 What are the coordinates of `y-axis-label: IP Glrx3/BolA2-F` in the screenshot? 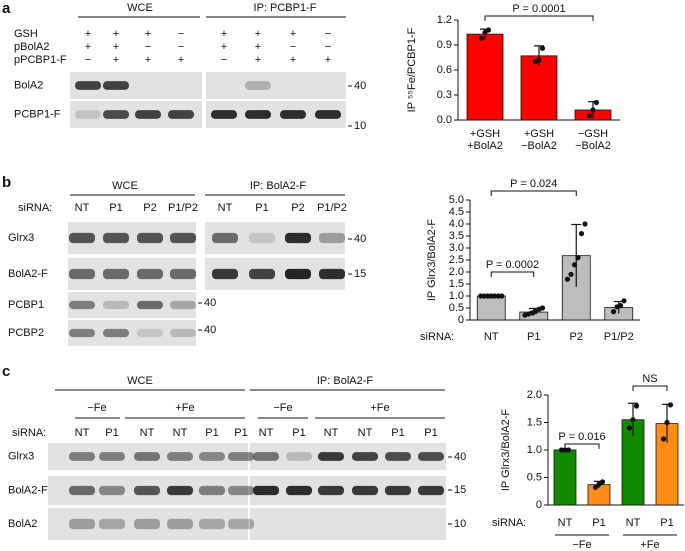 It's located at (432, 260).